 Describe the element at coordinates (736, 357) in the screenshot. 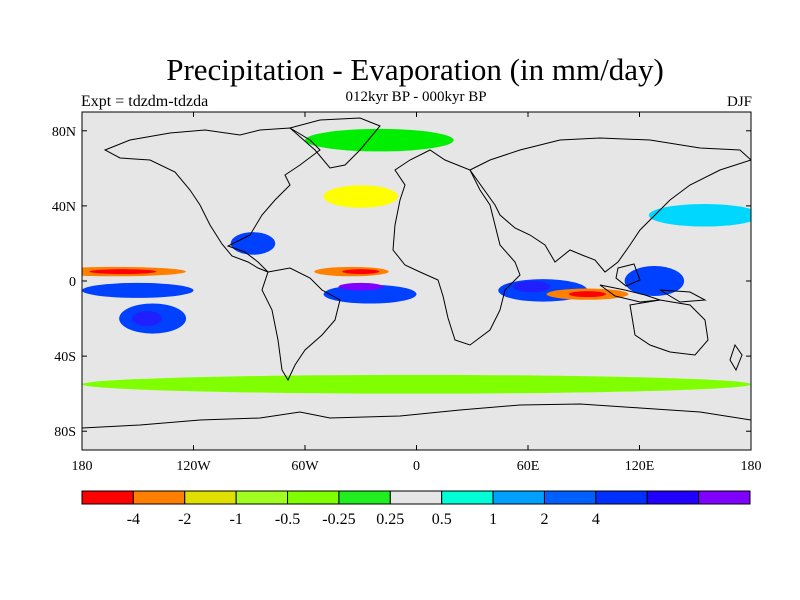

I see `coast-new-zealand` at that location.